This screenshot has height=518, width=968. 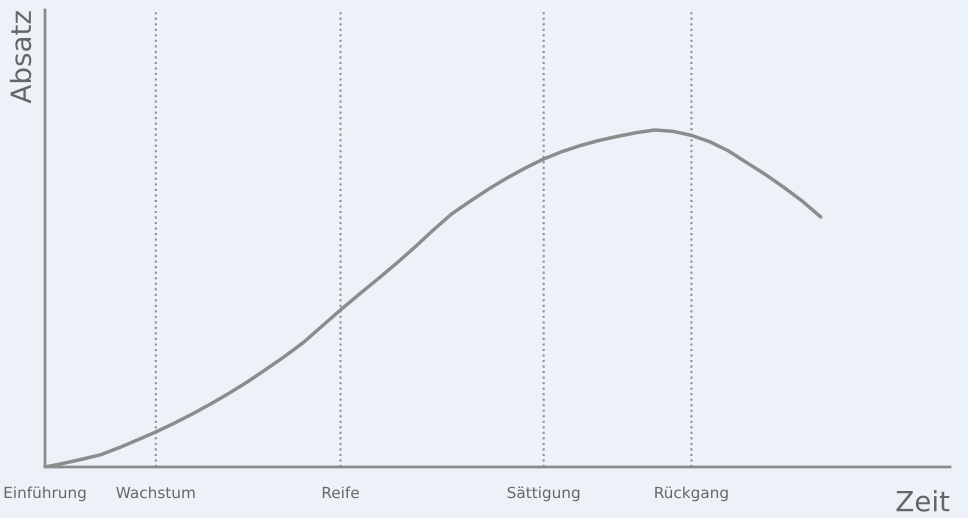 I want to click on x-tick-label: Rückgang, so click(x=691, y=494).